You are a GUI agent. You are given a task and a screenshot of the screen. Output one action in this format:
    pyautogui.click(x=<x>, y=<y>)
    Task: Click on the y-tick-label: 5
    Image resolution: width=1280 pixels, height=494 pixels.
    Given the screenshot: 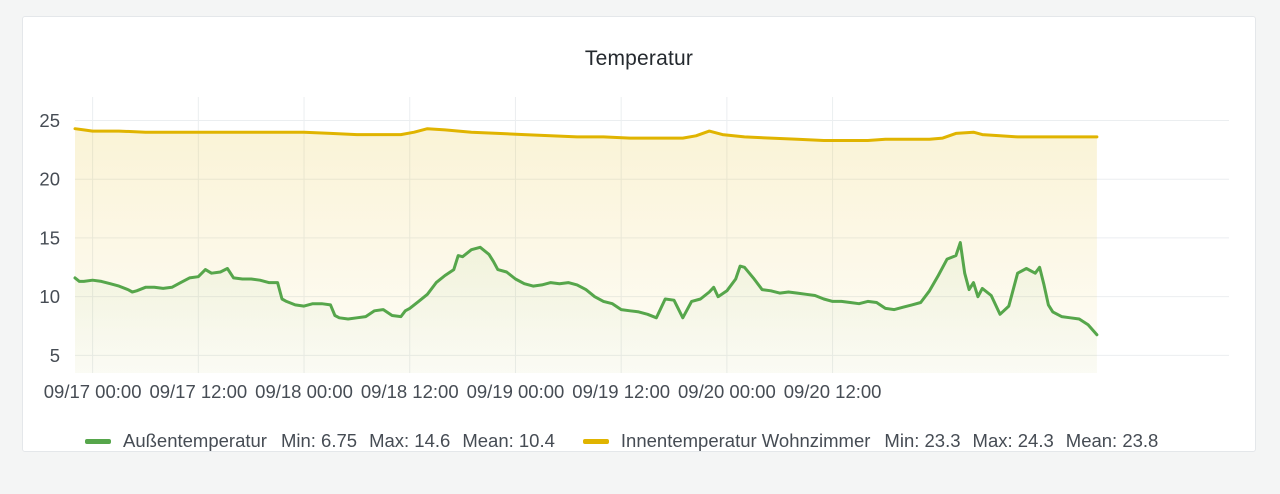 What is the action you would take?
    pyautogui.click(x=55, y=355)
    